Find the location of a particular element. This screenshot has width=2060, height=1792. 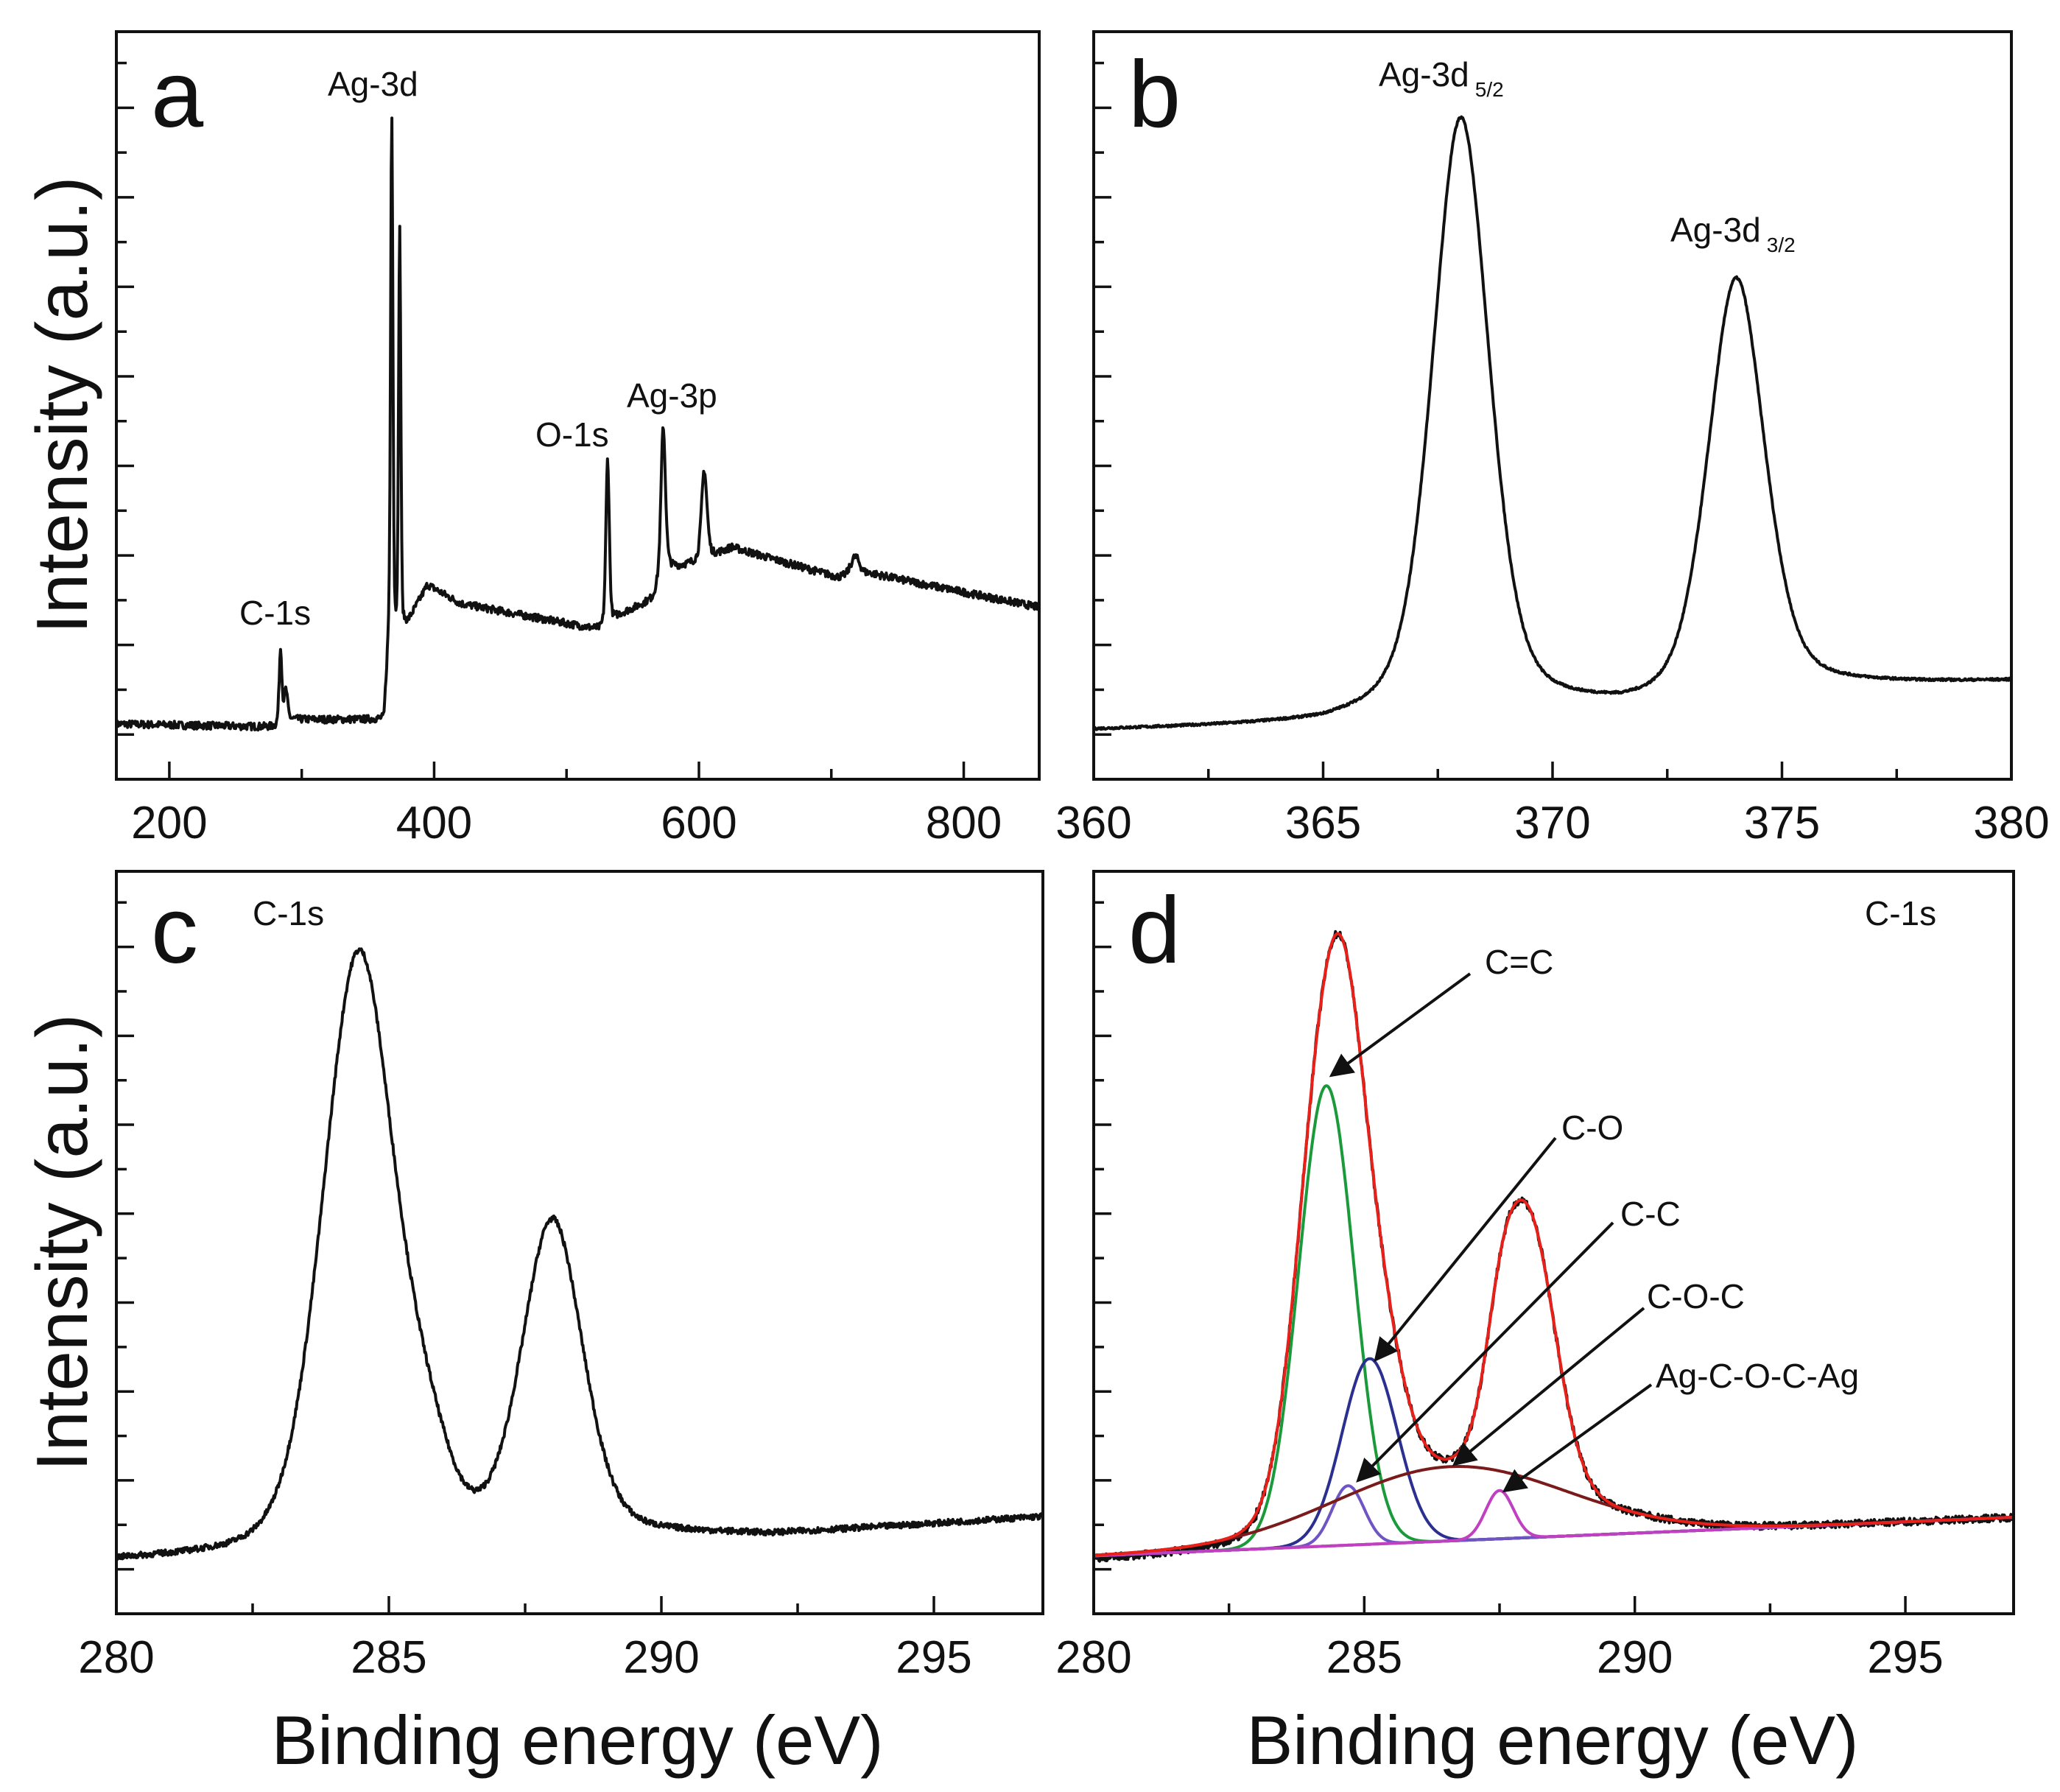

x-tick-label: 380 is located at coordinates (2011, 823).